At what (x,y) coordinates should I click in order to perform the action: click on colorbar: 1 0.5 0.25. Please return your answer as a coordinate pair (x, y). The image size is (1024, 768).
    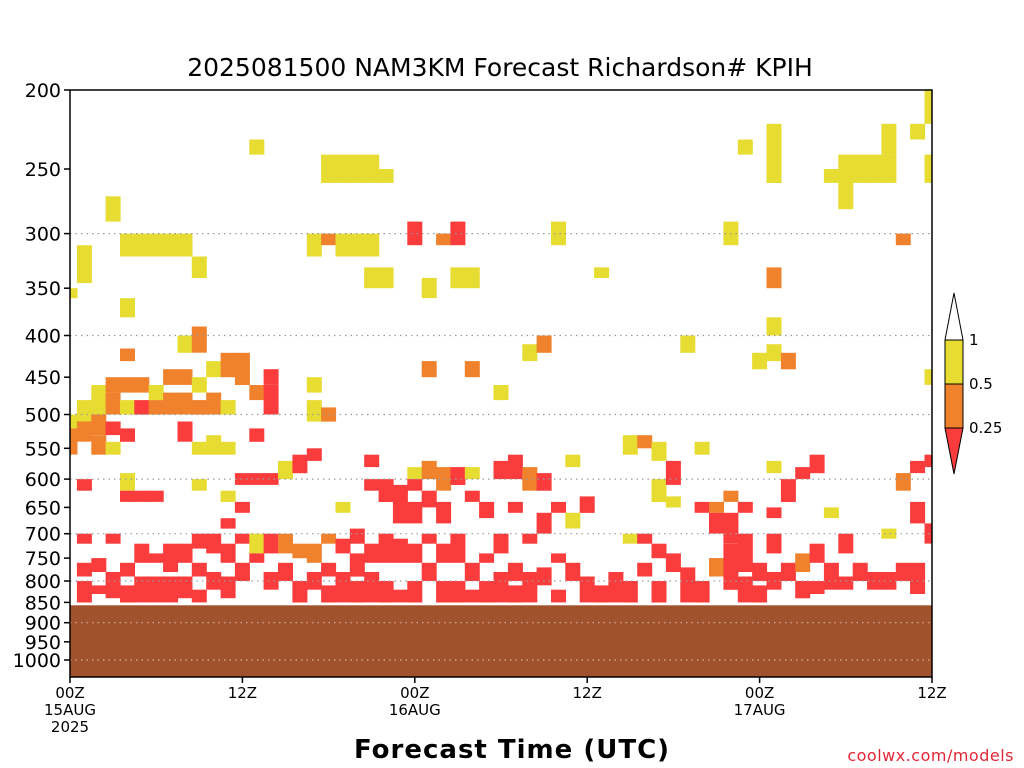
    Looking at the image, I should click on (973, 383).